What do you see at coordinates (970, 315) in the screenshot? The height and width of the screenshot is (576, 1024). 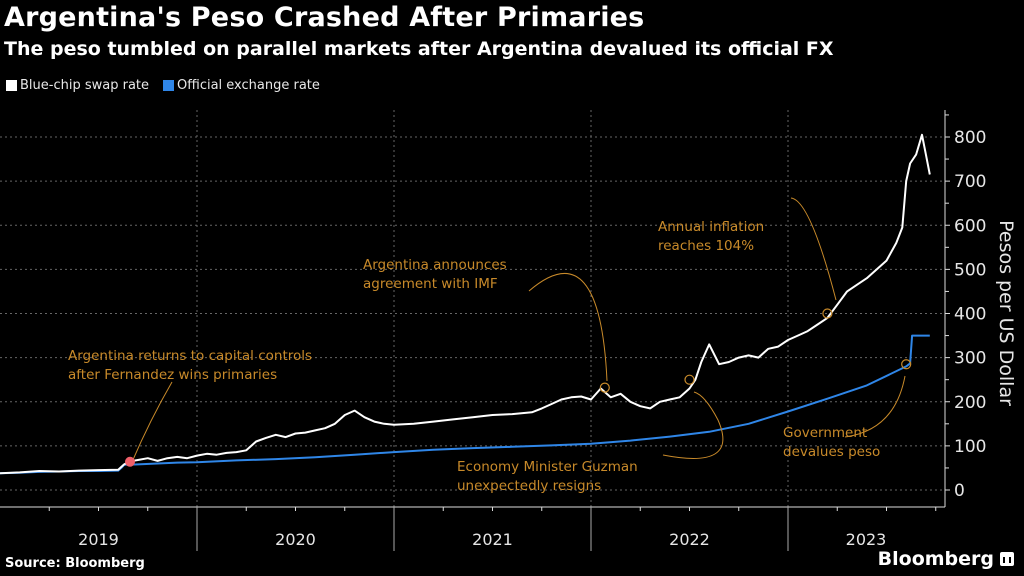 I see `y-tick-label: 400` at bounding box center [970, 315].